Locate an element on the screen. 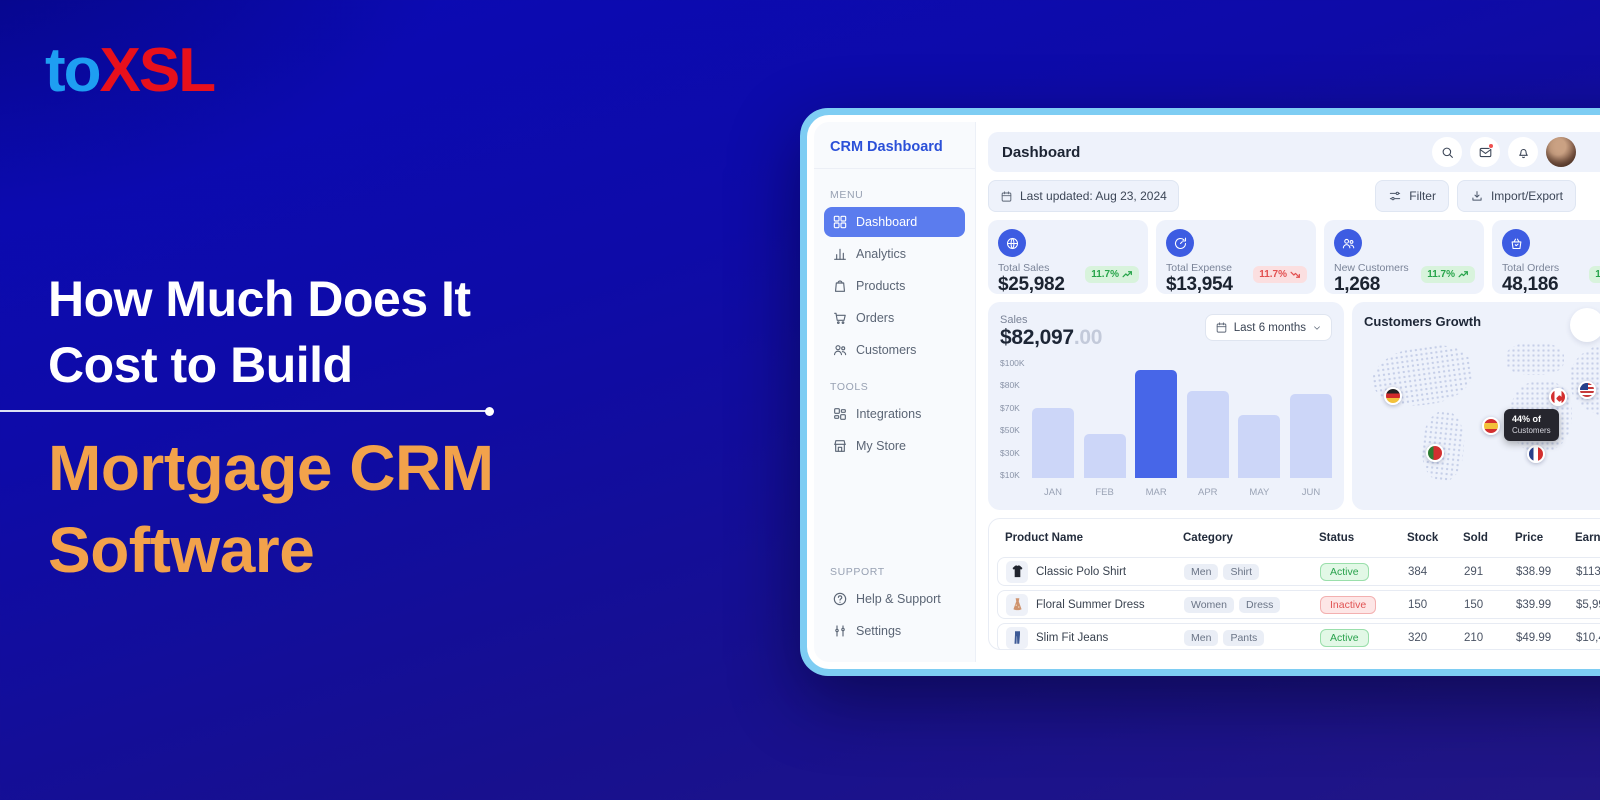 The height and width of the screenshot is (800, 1600). page-title: Dashboard is located at coordinates (1041, 152).